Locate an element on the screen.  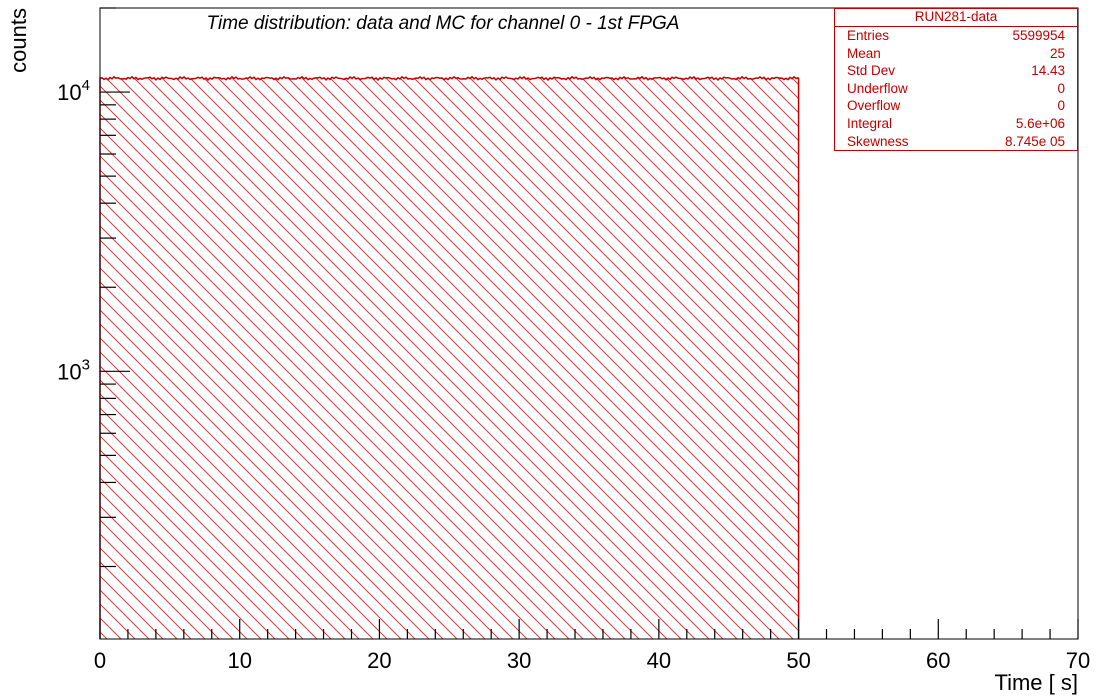
y-tick-exponent: 4 is located at coordinates (86, 85).